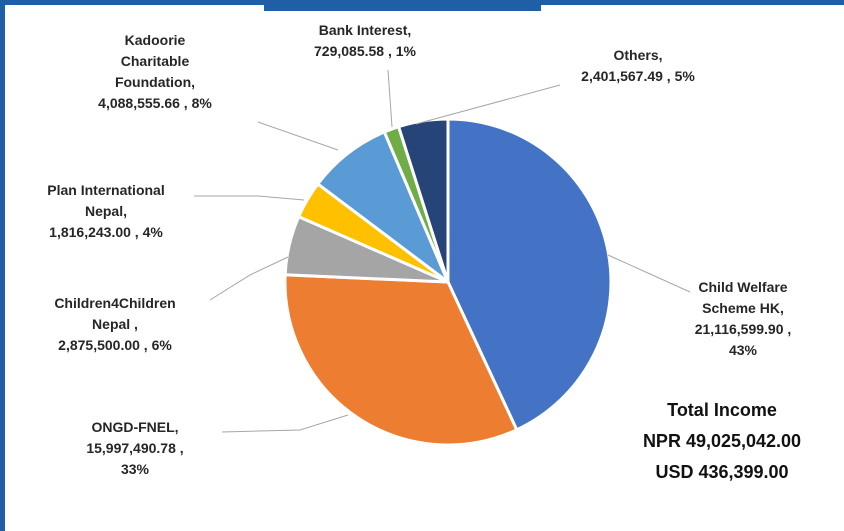 The image size is (844, 531). I want to click on leader-line-bank-interest, so click(390, 98).